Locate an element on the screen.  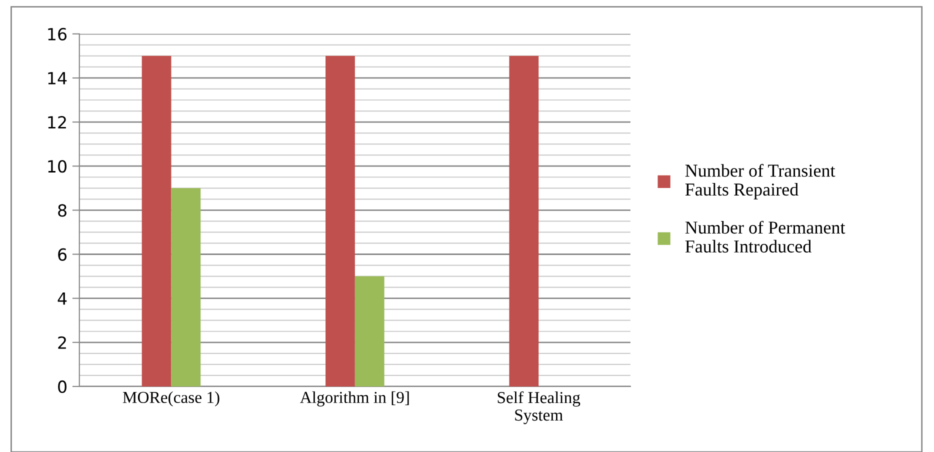
y-tick-label: 0 is located at coordinates (62, 387).